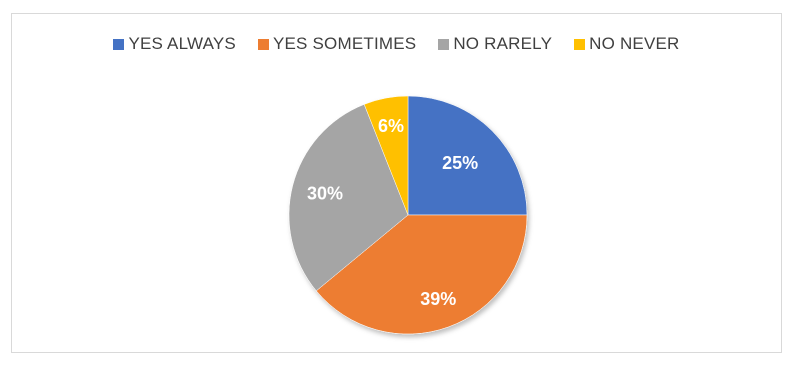  What do you see at coordinates (386, 155) in the screenshot?
I see `pie-slice-no-never` at bounding box center [386, 155].